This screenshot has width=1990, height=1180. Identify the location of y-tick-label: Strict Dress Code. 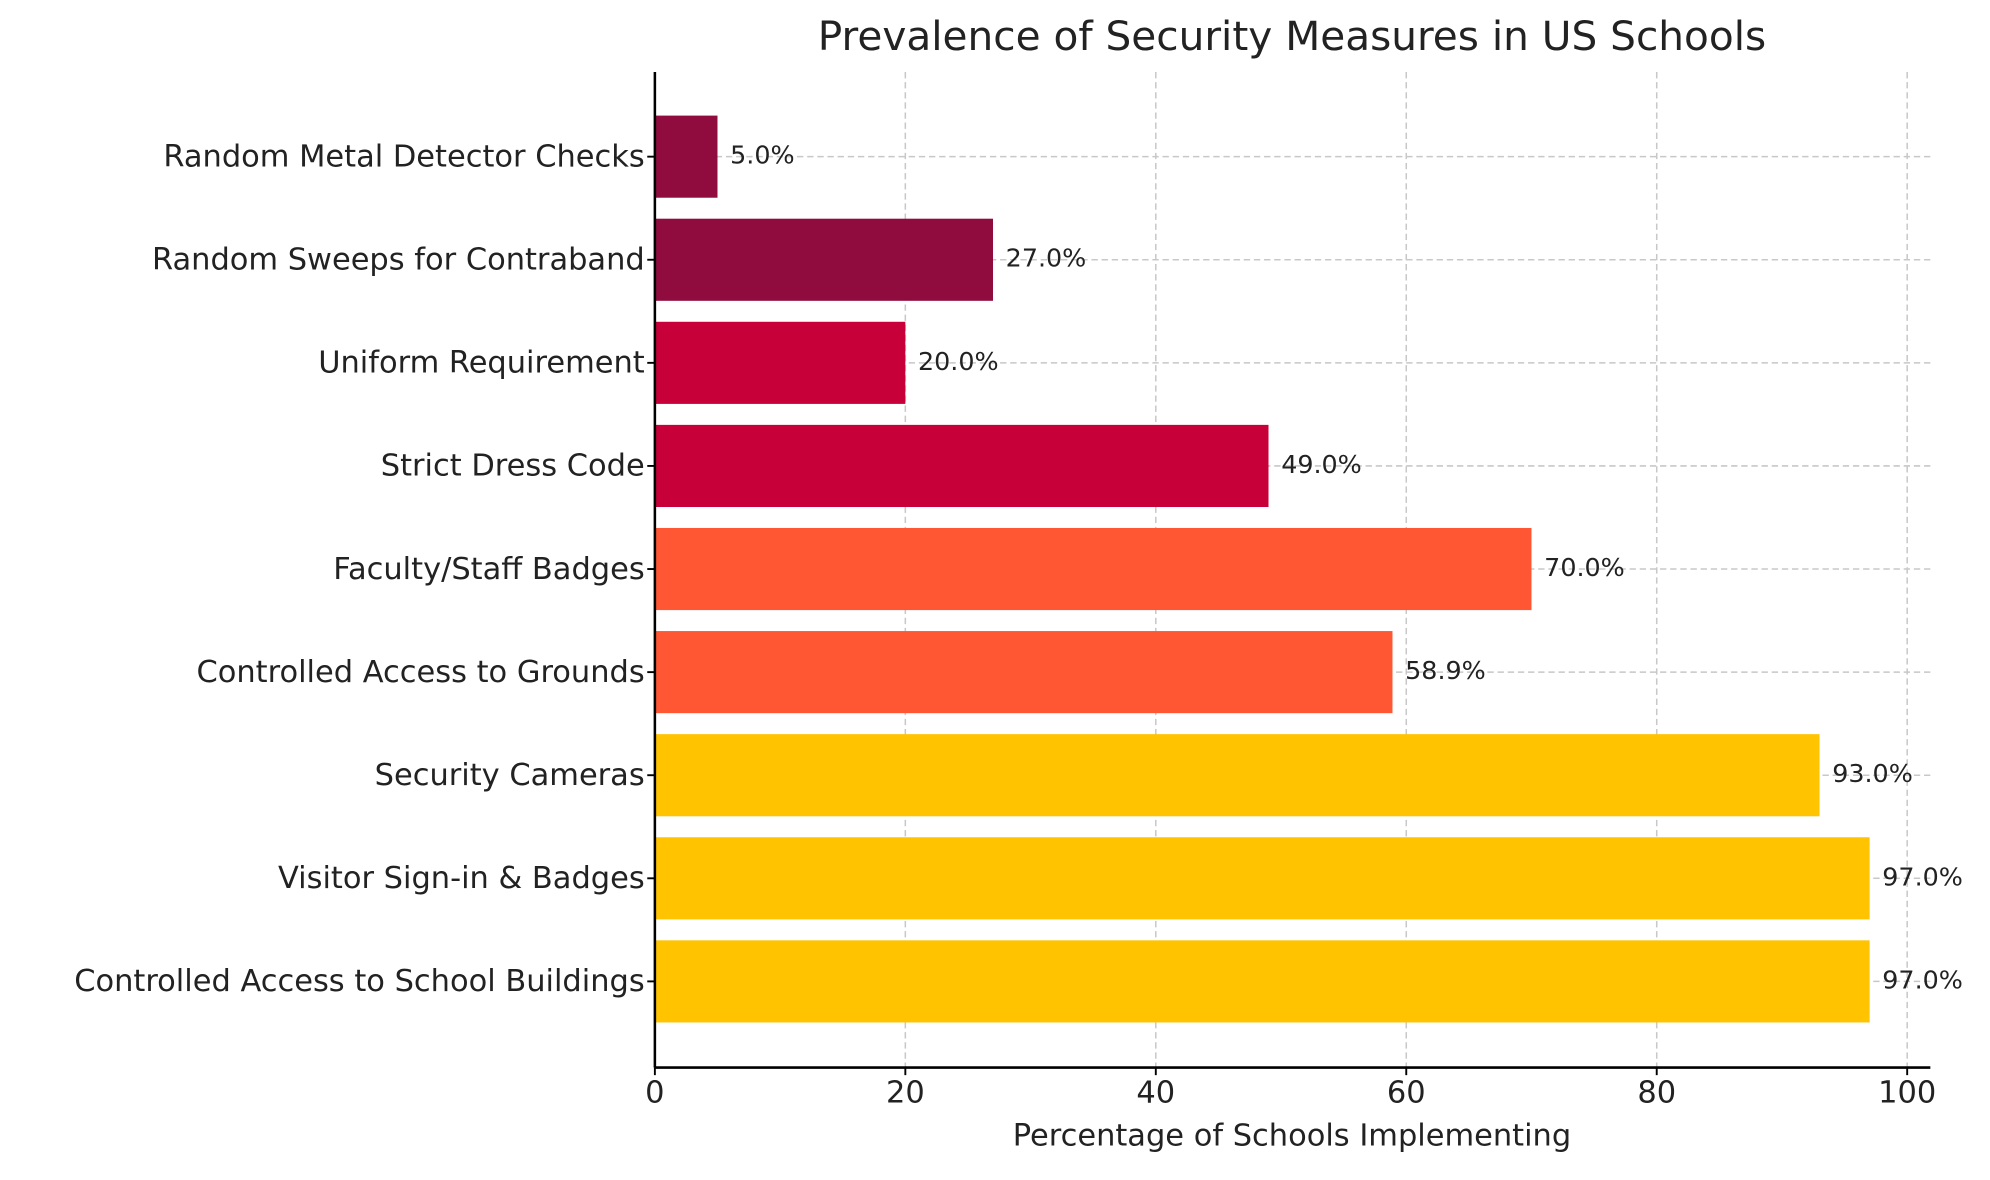
(513, 466).